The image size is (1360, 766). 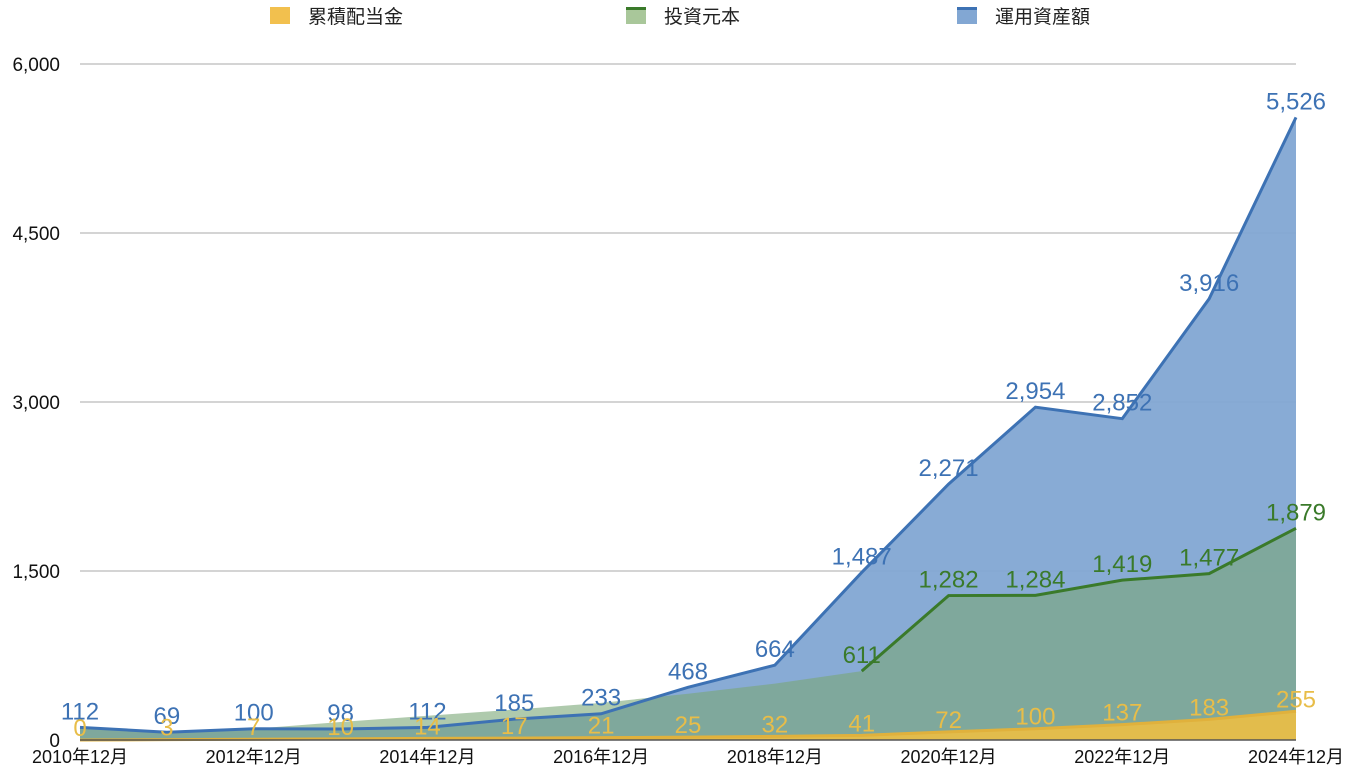 I want to click on y-tick-label: 3,000, so click(x=36, y=403).